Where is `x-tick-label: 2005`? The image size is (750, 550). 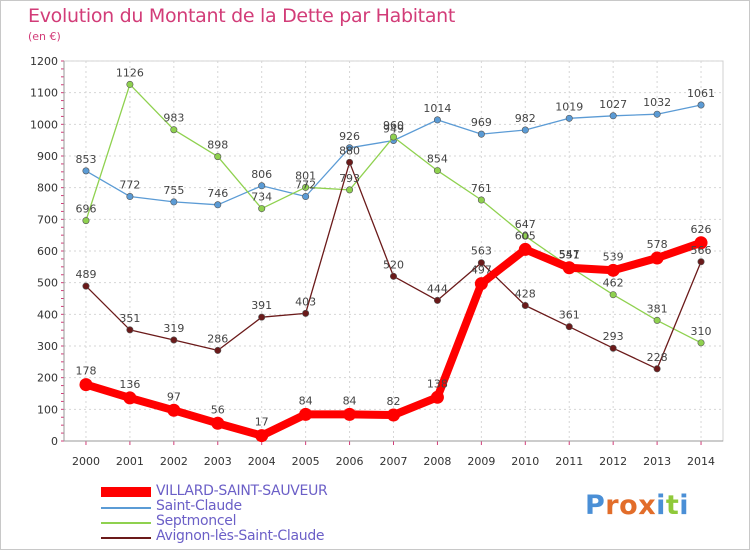 x-tick-label: 2005 is located at coordinates (306, 461).